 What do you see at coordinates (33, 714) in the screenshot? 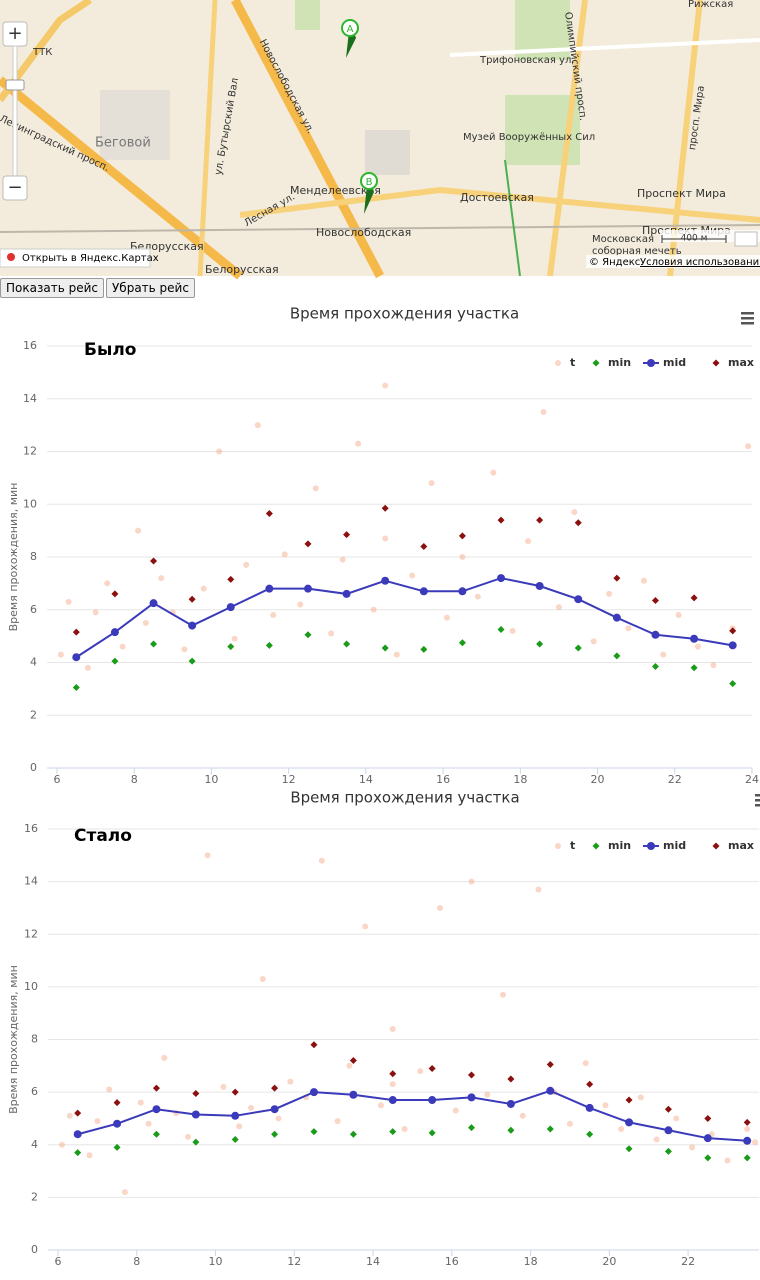
I see `y-tick-label: 2` at bounding box center [33, 714].